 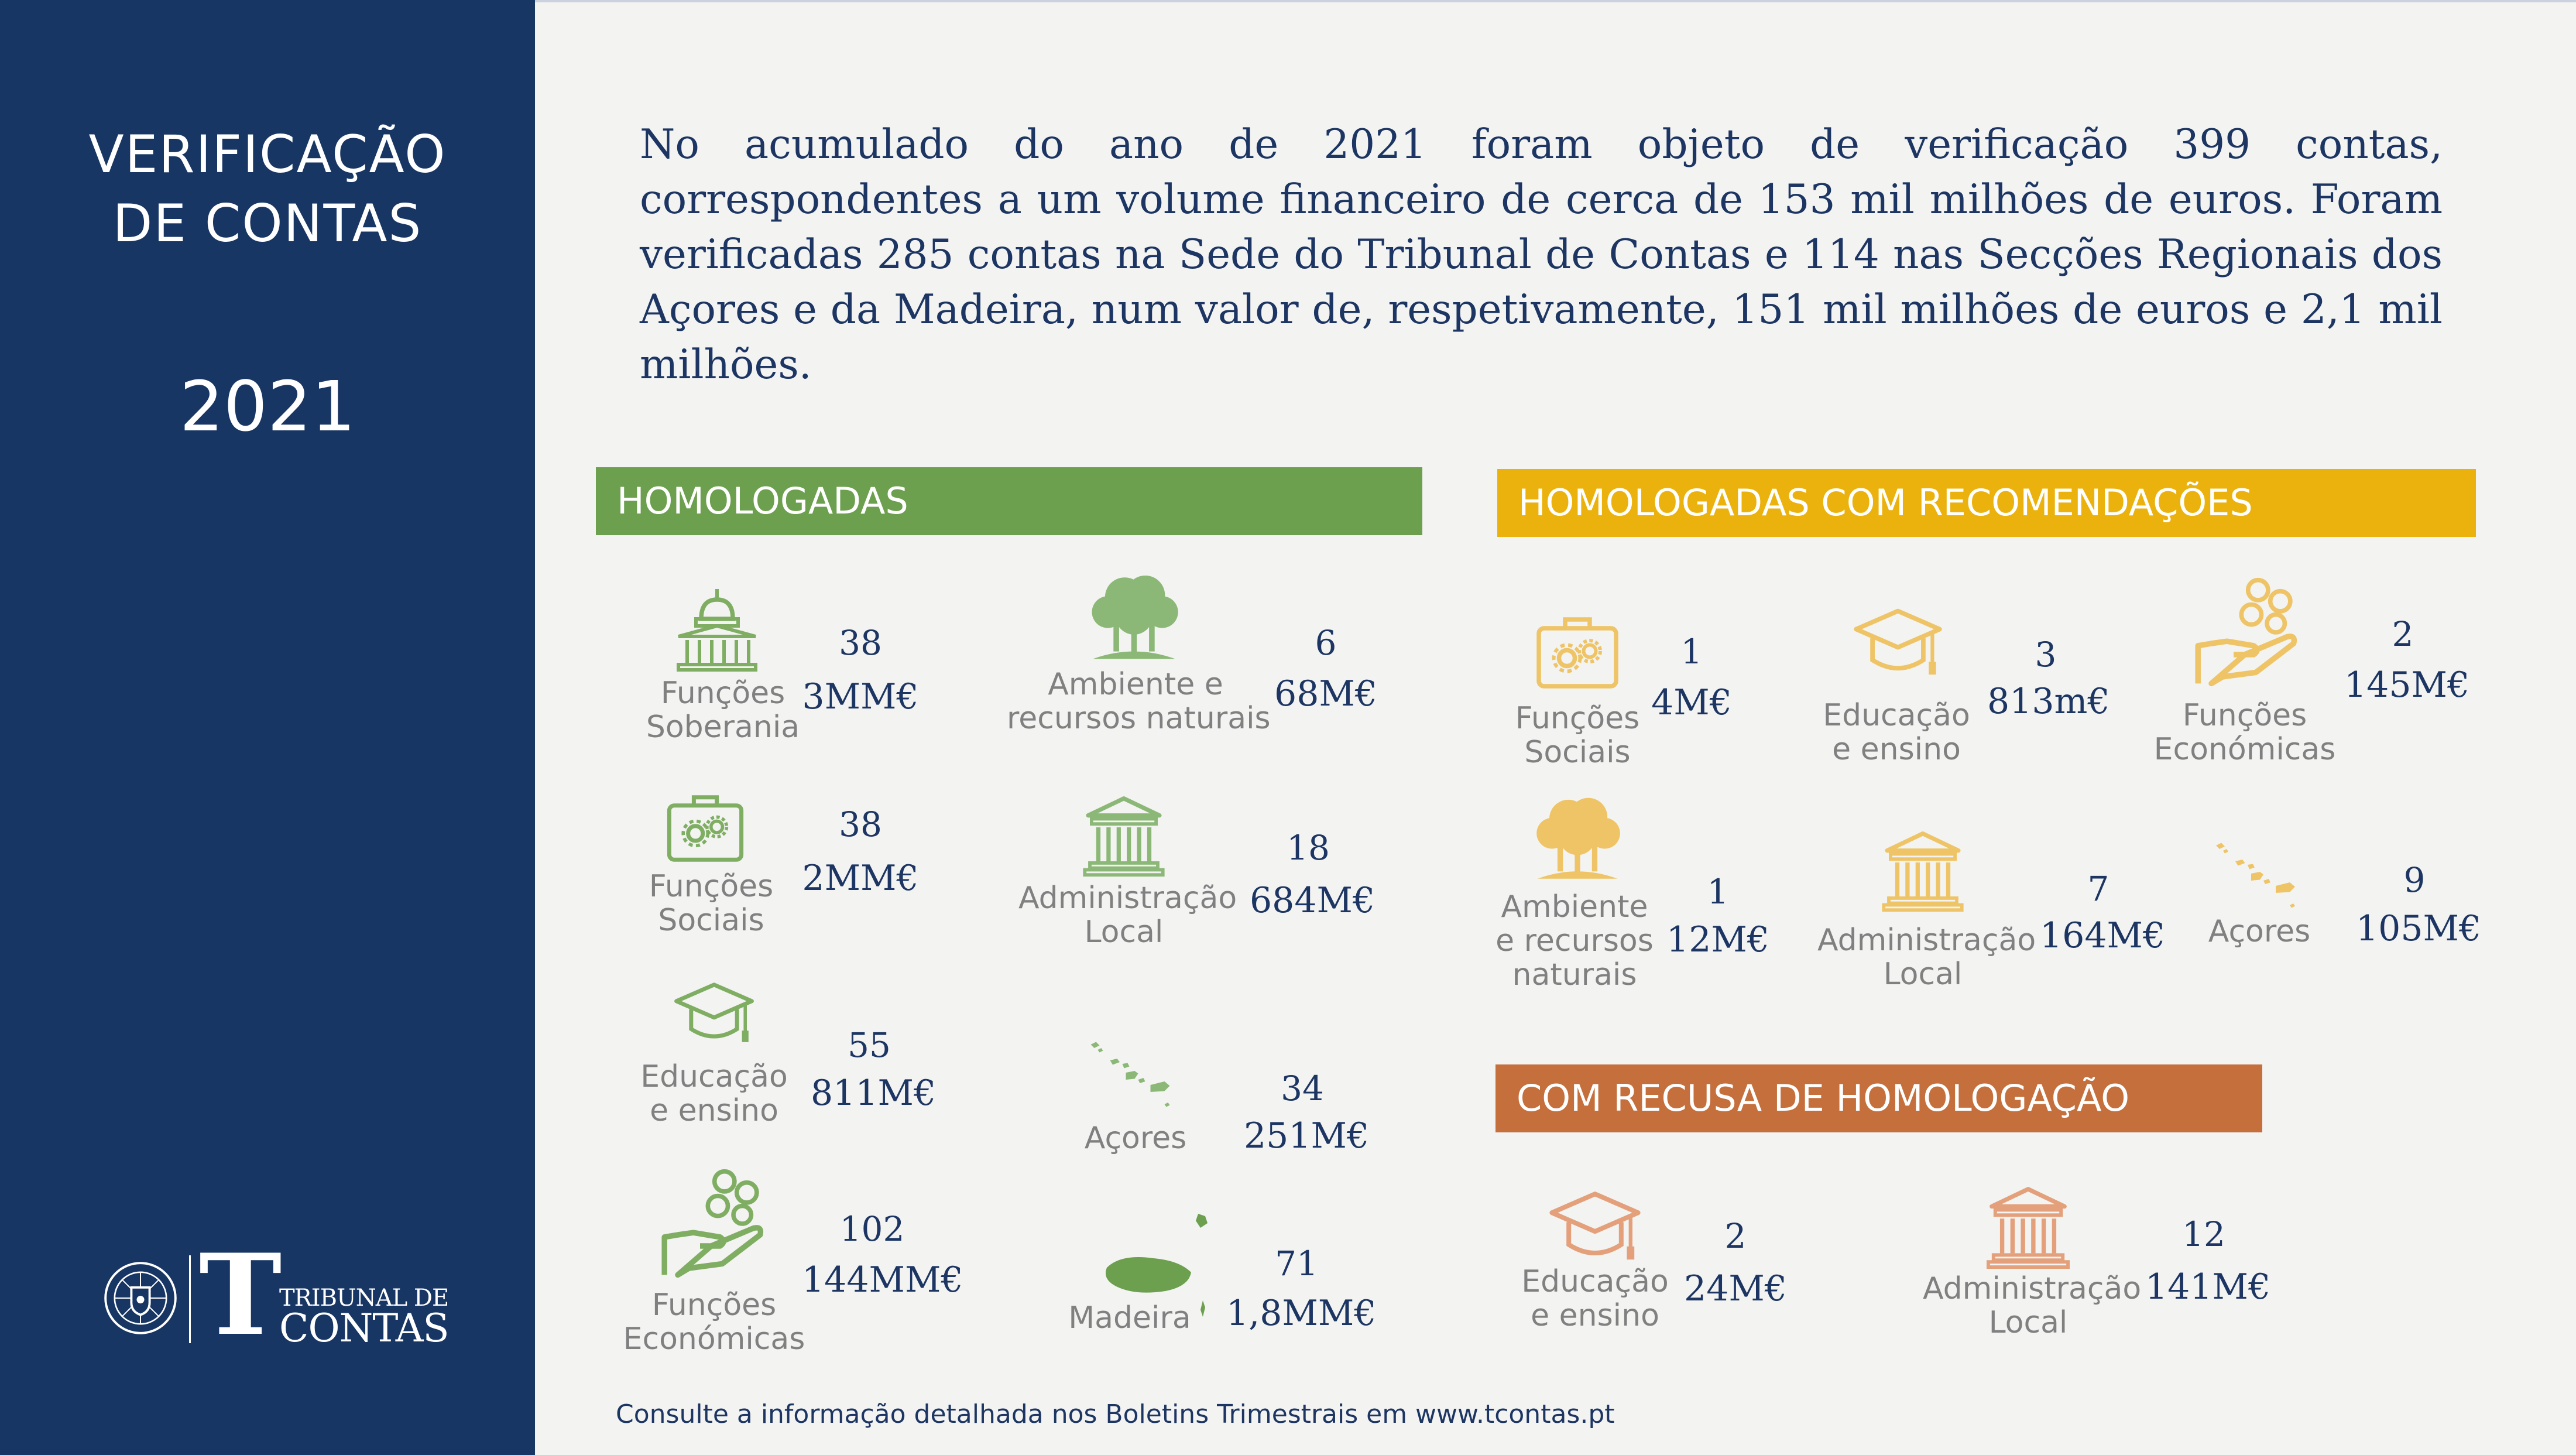 What do you see at coordinates (1302, 1313) in the screenshot?
I see `item-value: 1,8MM€` at bounding box center [1302, 1313].